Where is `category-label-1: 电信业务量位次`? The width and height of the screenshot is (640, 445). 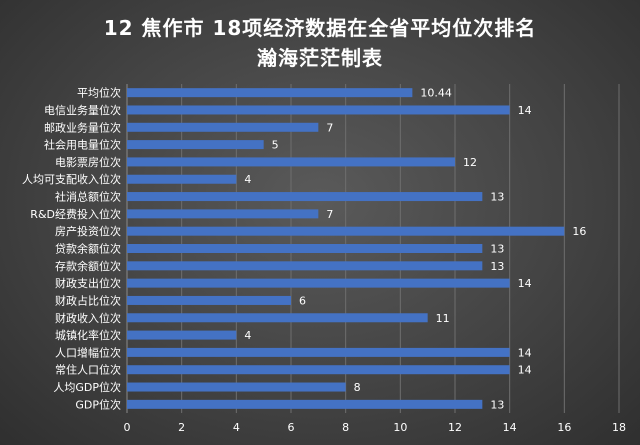
category-label-1: 电信业务量位次 is located at coordinates (82, 110).